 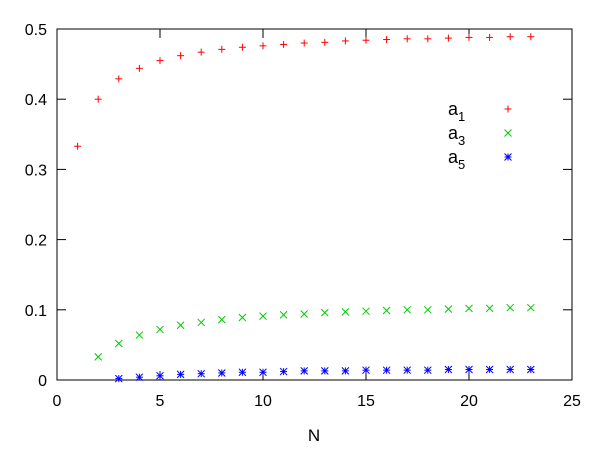 What do you see at coordinates (461, 164) in the screenshot?
I see `legend-label-subscript: 5` at bounding box center [461, 164].